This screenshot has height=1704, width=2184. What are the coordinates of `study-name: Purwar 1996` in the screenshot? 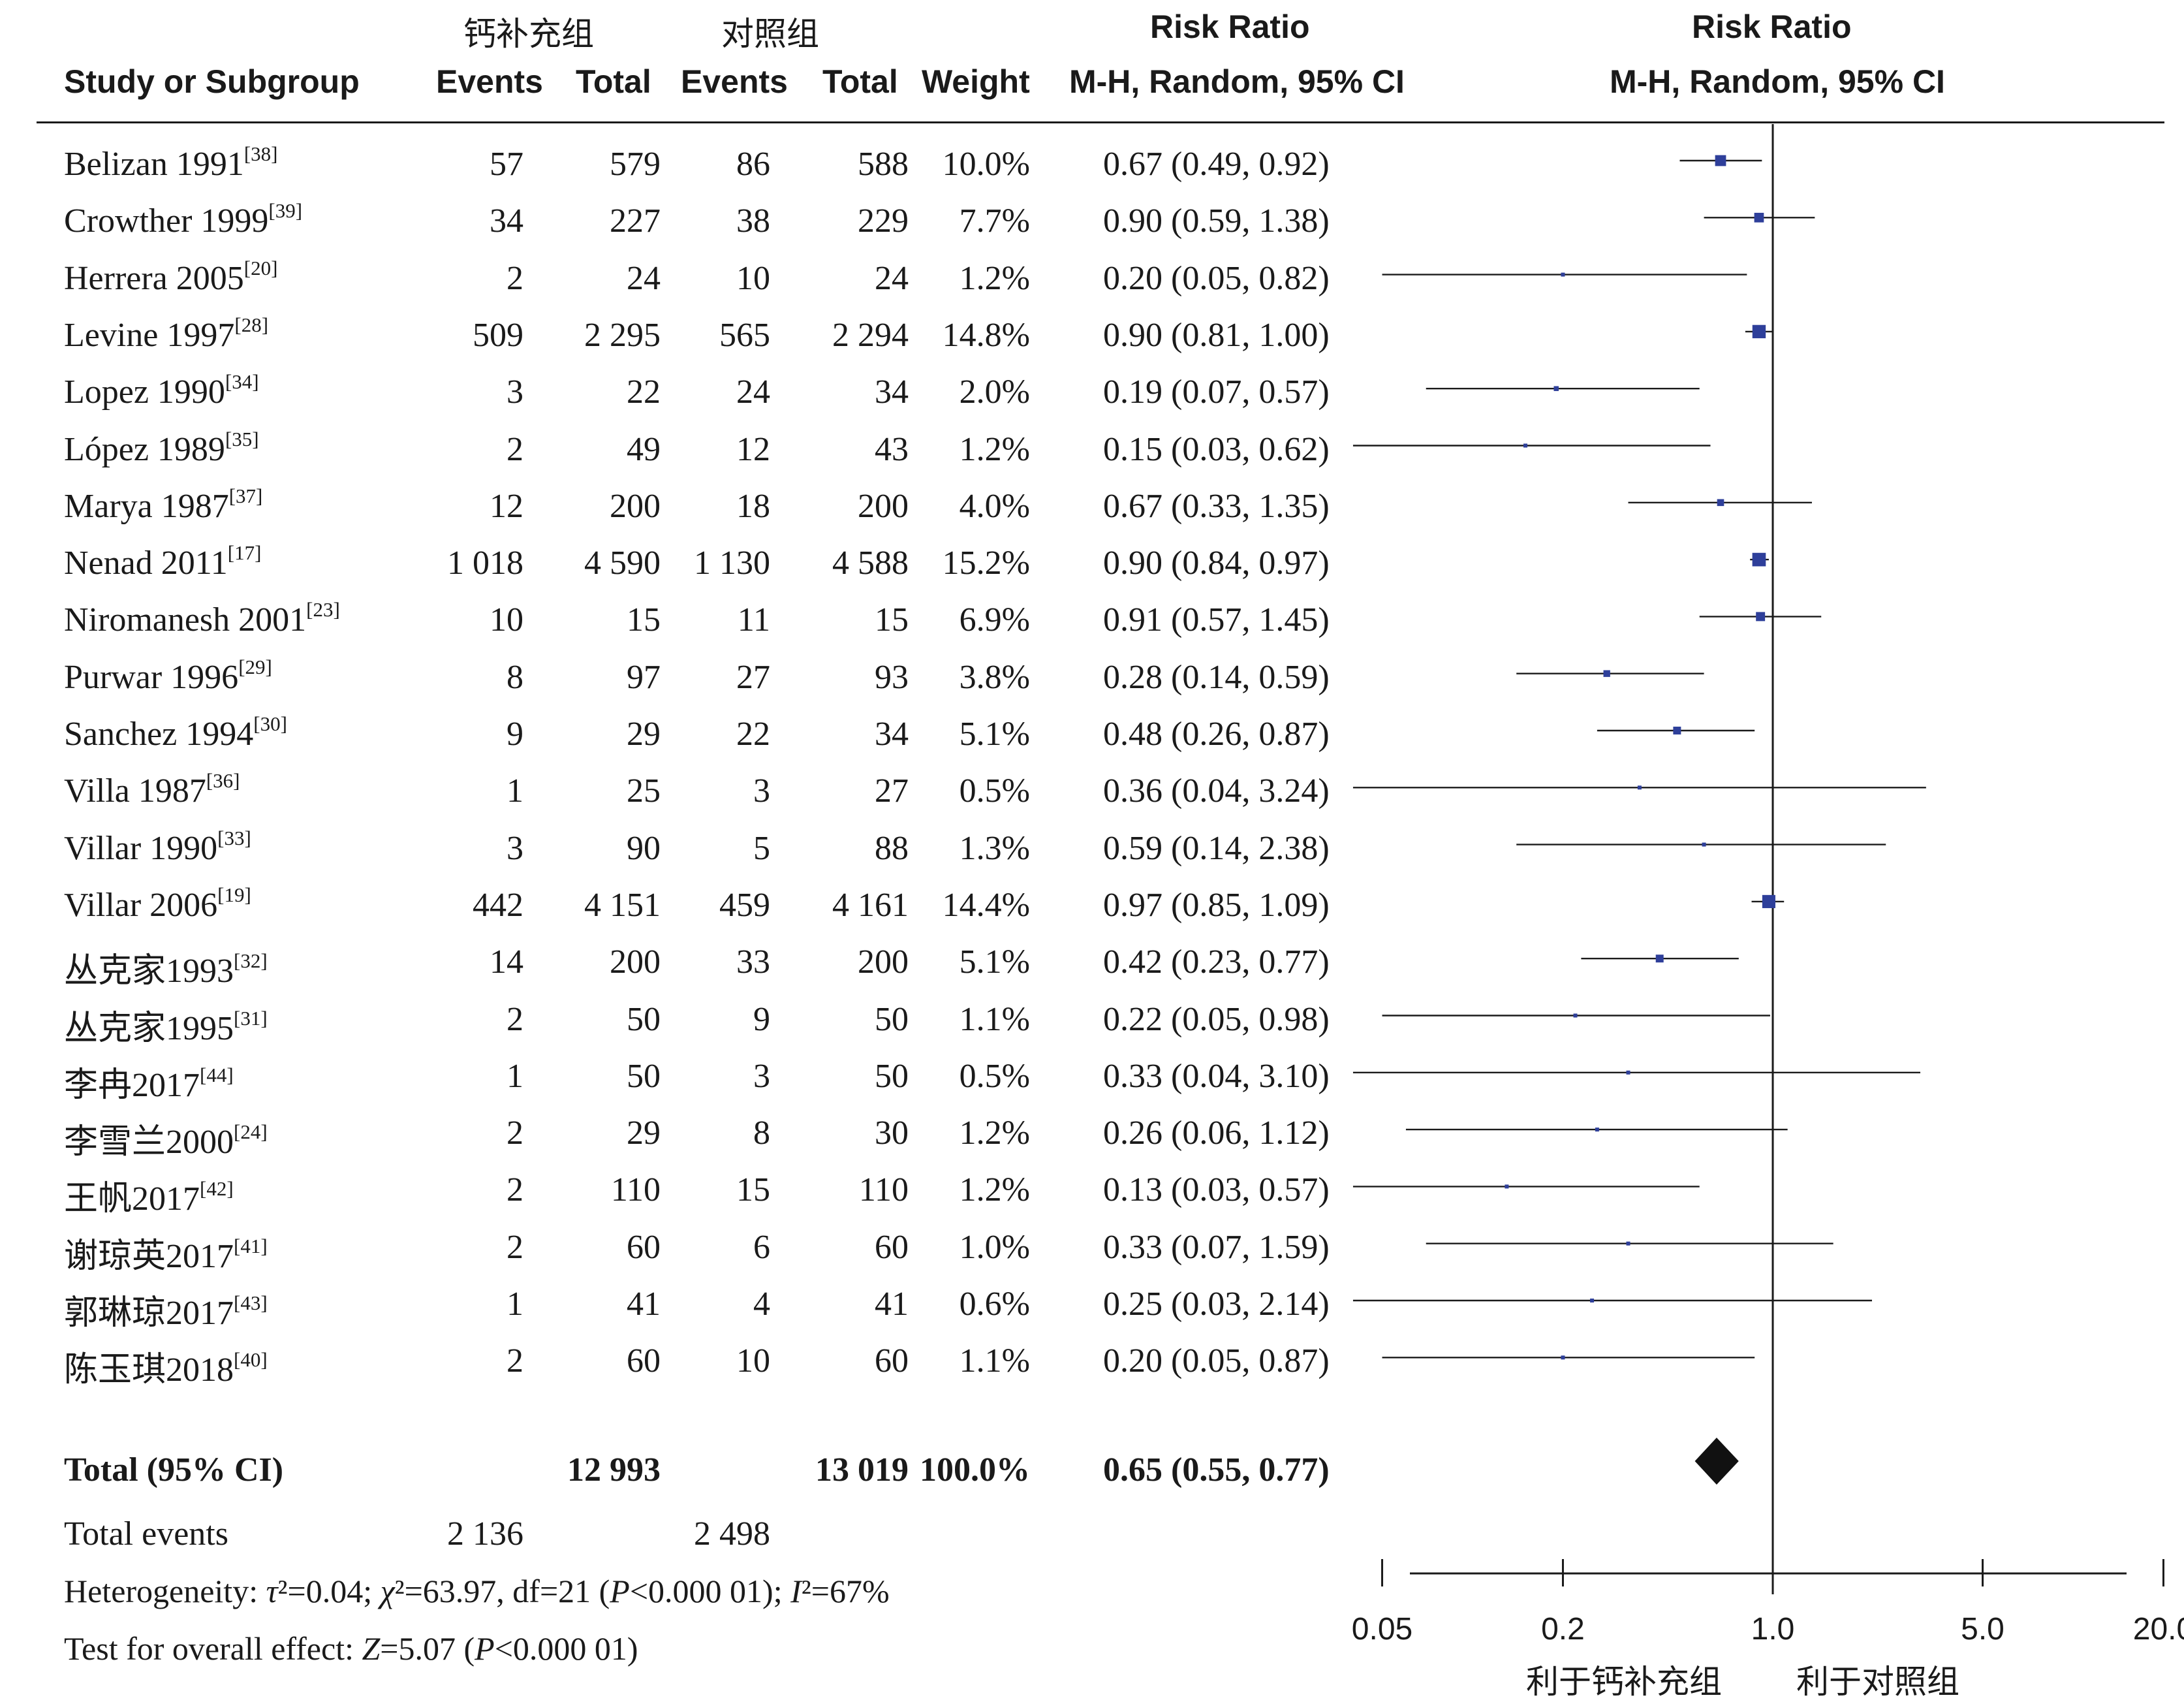 It's located at (152, 677).